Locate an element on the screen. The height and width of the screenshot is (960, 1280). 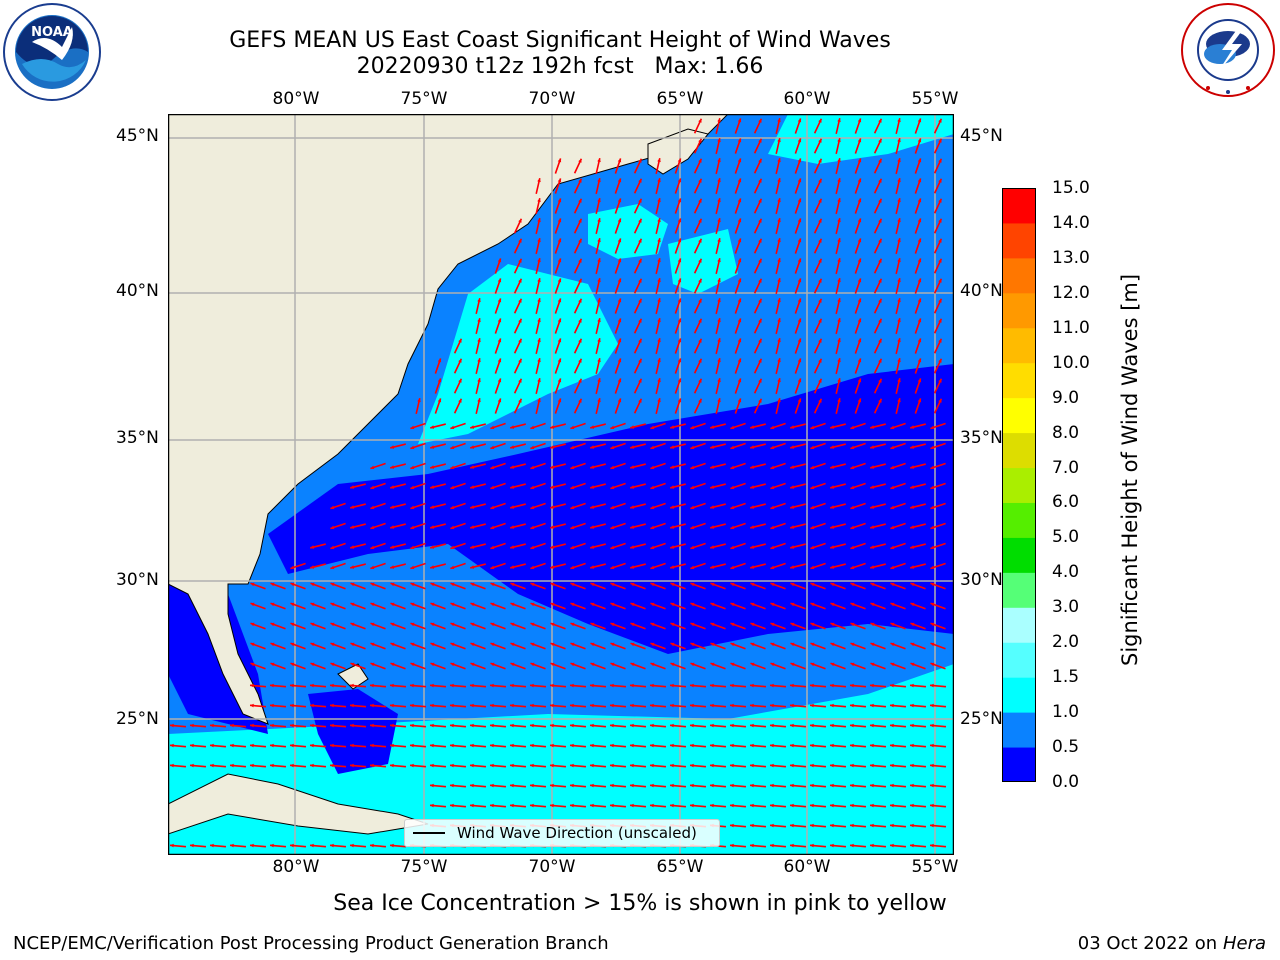
map-legend: Wind Wave Direction (unscaled) is located at coordinates (562, 833).